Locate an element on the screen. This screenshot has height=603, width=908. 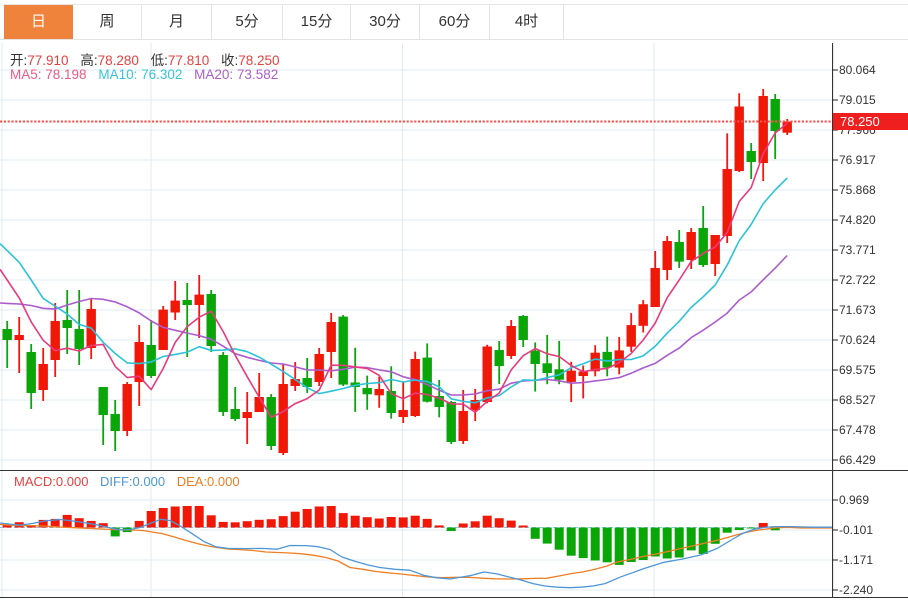
svg-text: 76.917 is located at coordinates (857, 160).